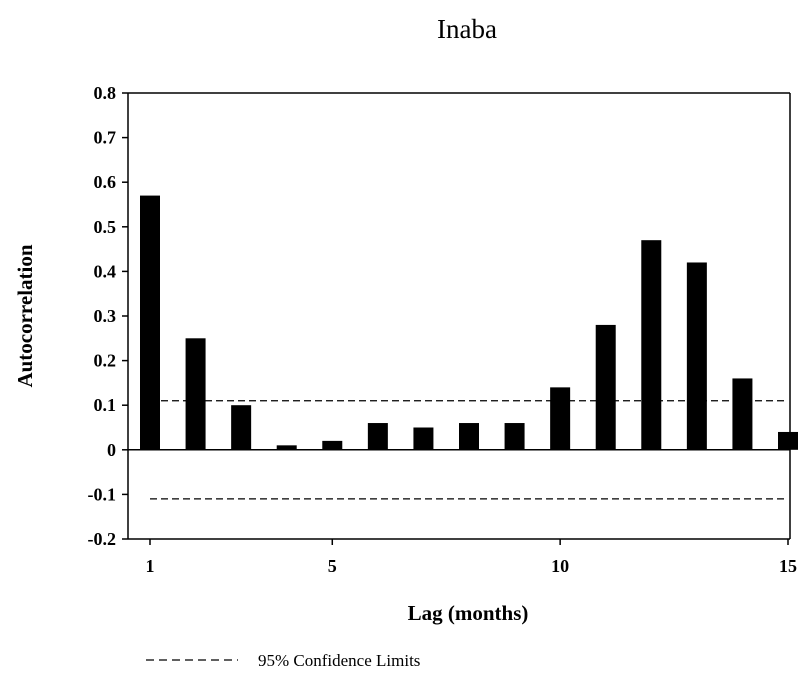 This screenshot has width=803, height=676. Describe the element at coordinates (332, 566) in the screenshot. I see `x-tick-label: 5` at that location.